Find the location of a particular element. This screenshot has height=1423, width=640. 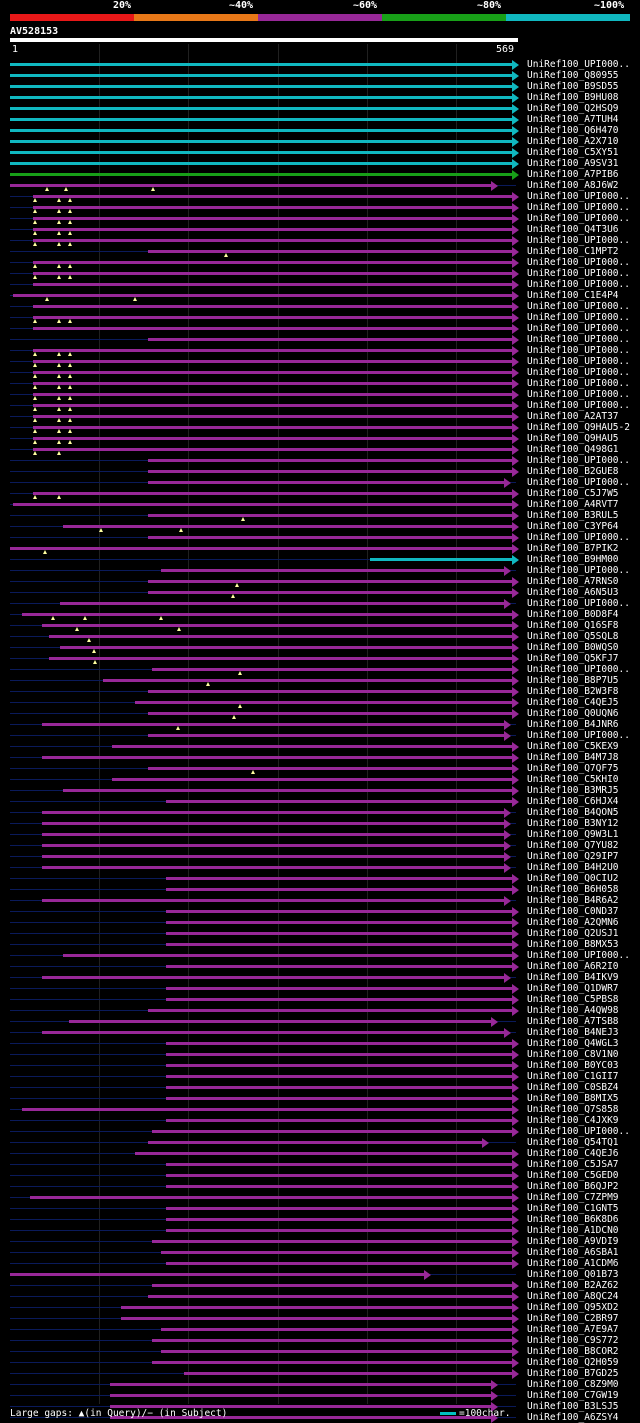

hit-label: UniRef100_B4H2U0 is located at coordinates (573, 867).